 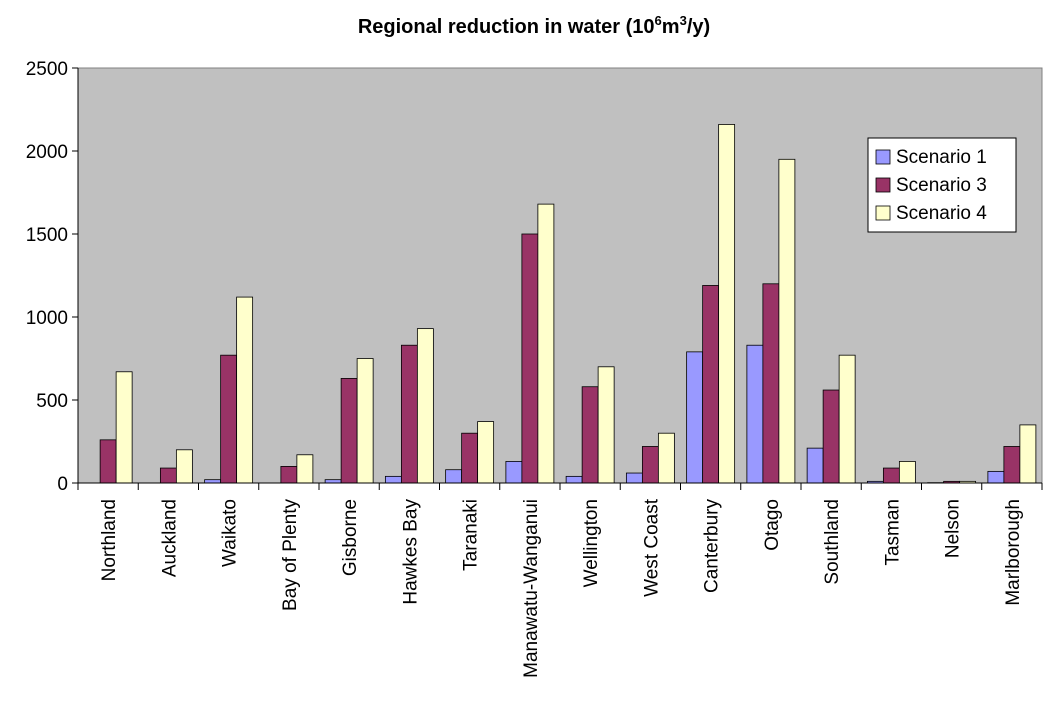 What do you see at coordinates (671, 27) in the screenshot?
I see `chart-title-mid: m` at bounding box center [671, 27].